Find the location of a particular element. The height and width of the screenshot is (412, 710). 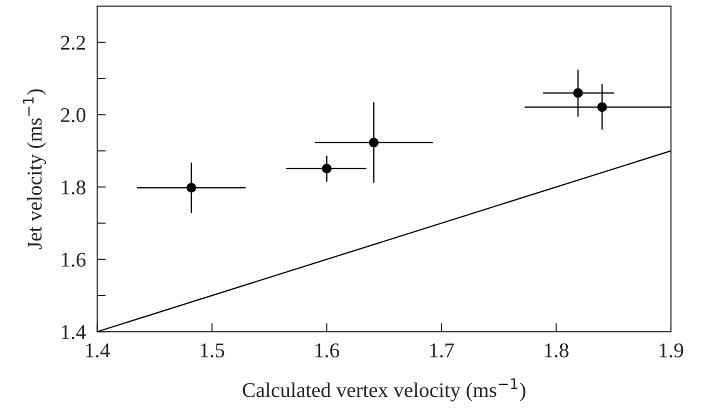

x-axis-title: Calculated vertex velocity (ms$^{−1}$) is located at coordinates (384, 390).